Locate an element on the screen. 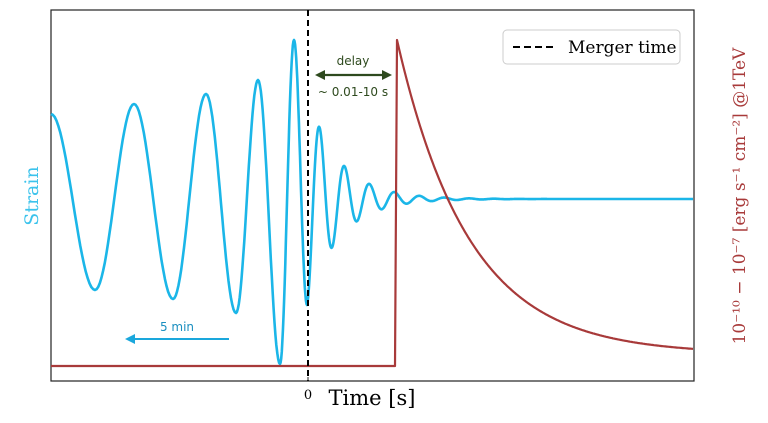  legend-box is located at coordinates (591, 47).